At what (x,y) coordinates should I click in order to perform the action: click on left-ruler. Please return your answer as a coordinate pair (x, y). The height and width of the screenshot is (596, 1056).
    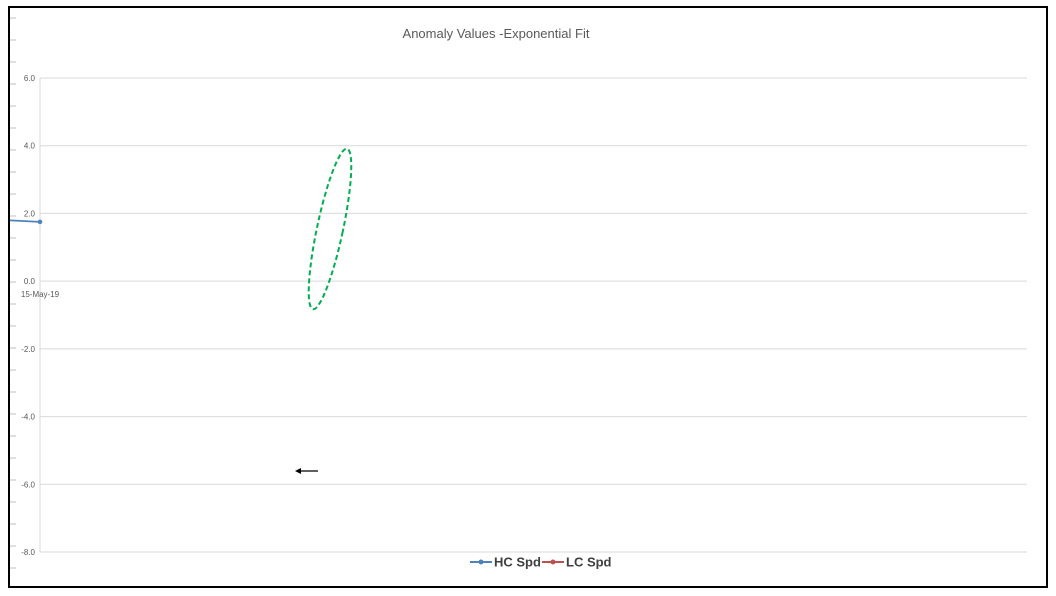
    Looking at the image, I should click on (13, 293).